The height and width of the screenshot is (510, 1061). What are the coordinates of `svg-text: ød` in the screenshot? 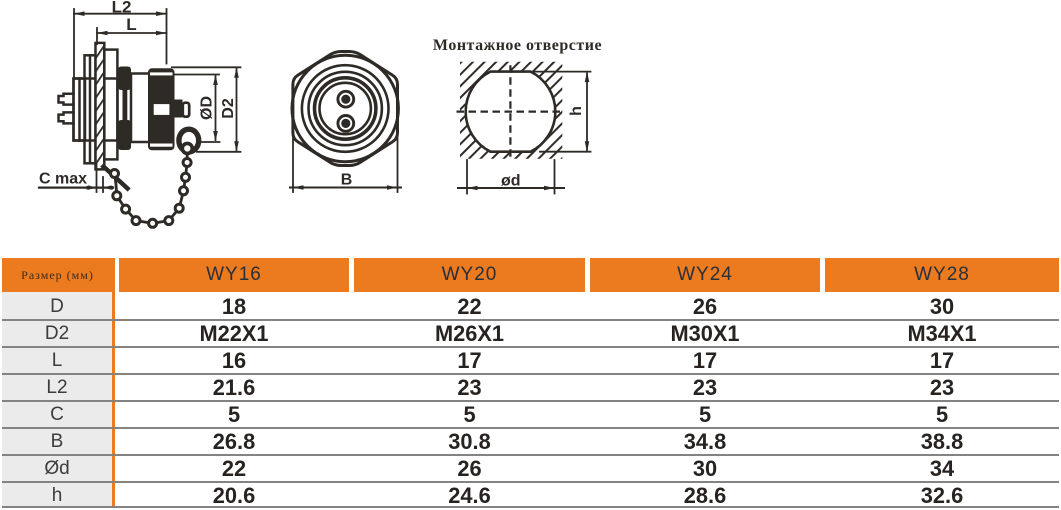 It's located at (511, 181).